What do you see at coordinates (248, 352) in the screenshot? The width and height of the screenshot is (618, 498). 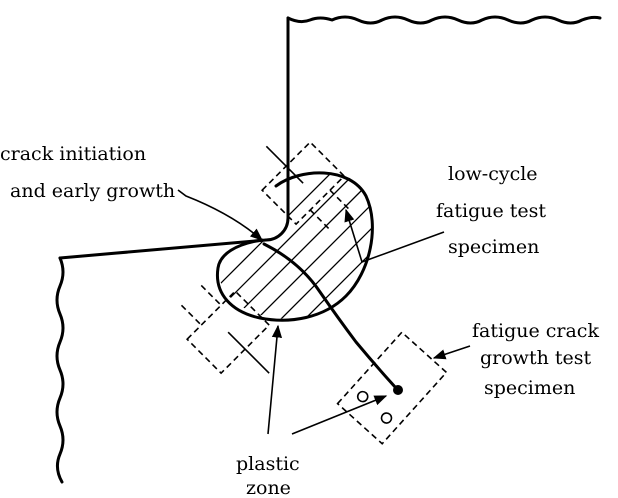 I see `lower-specimen-axis` at bounding box center [248, 352].